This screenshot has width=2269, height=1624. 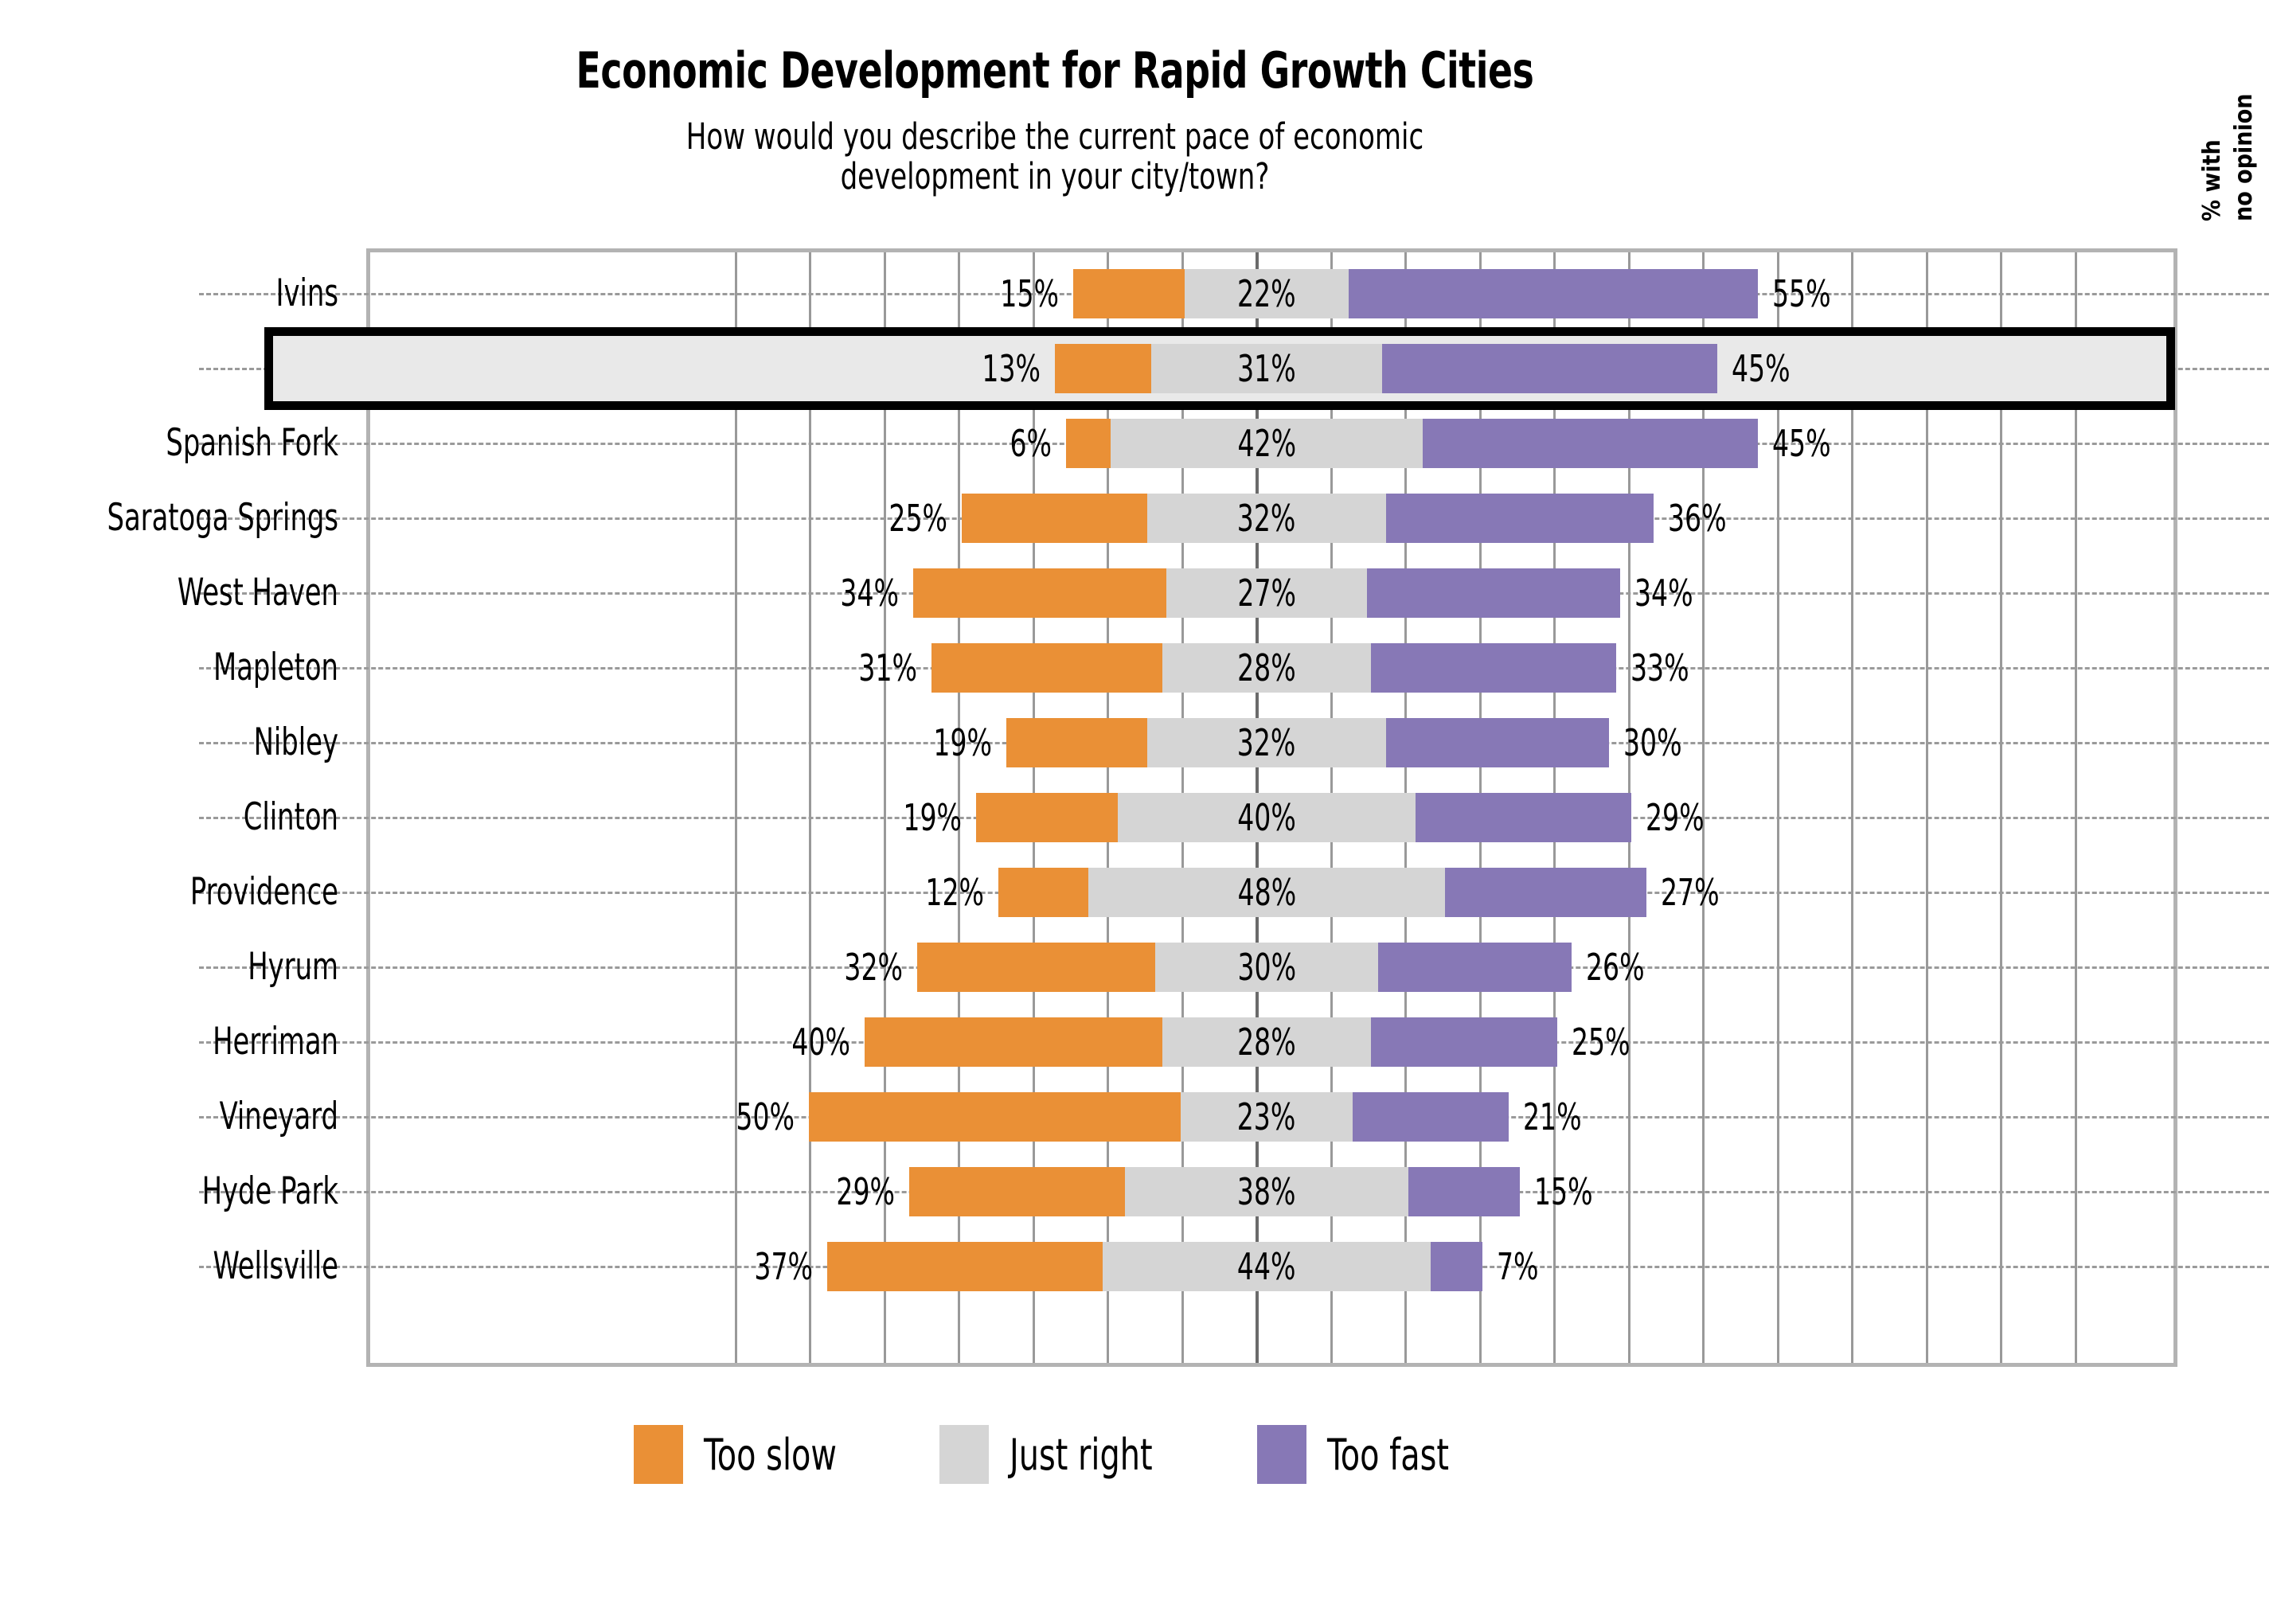 I want to click on chart-row: Clinton 19% 40% 29% 12%, so click(x=1234, y=817).